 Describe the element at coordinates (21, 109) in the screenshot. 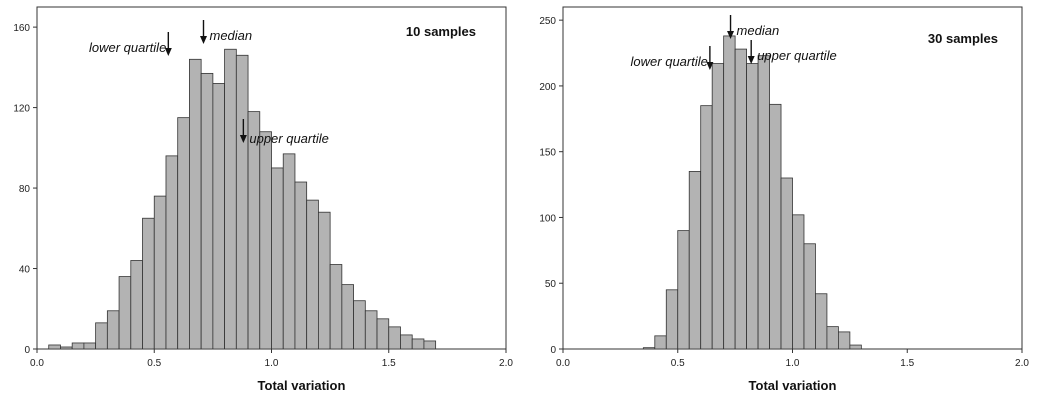

I see `y-tick-label: 120` at that location.